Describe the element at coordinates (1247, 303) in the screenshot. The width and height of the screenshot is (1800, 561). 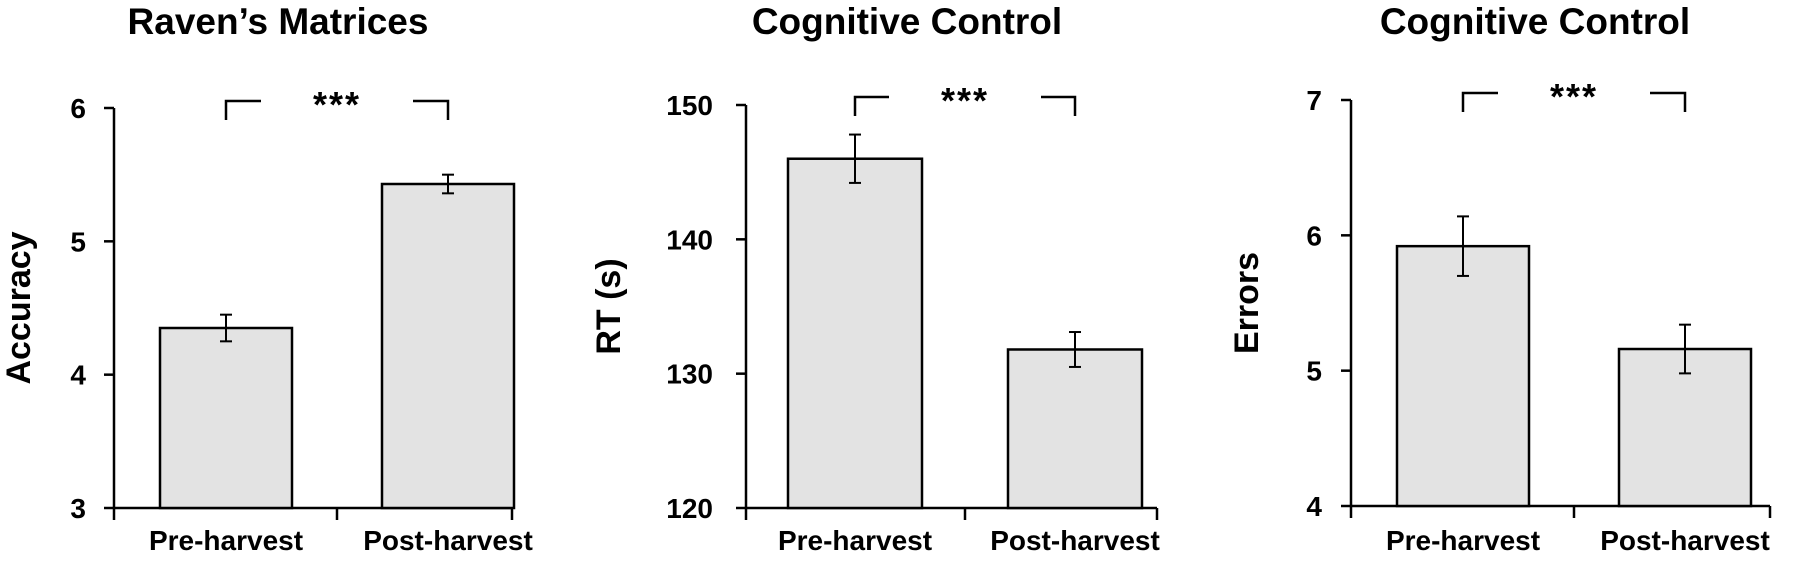
I see `y-axis-label: Errors` at that location.